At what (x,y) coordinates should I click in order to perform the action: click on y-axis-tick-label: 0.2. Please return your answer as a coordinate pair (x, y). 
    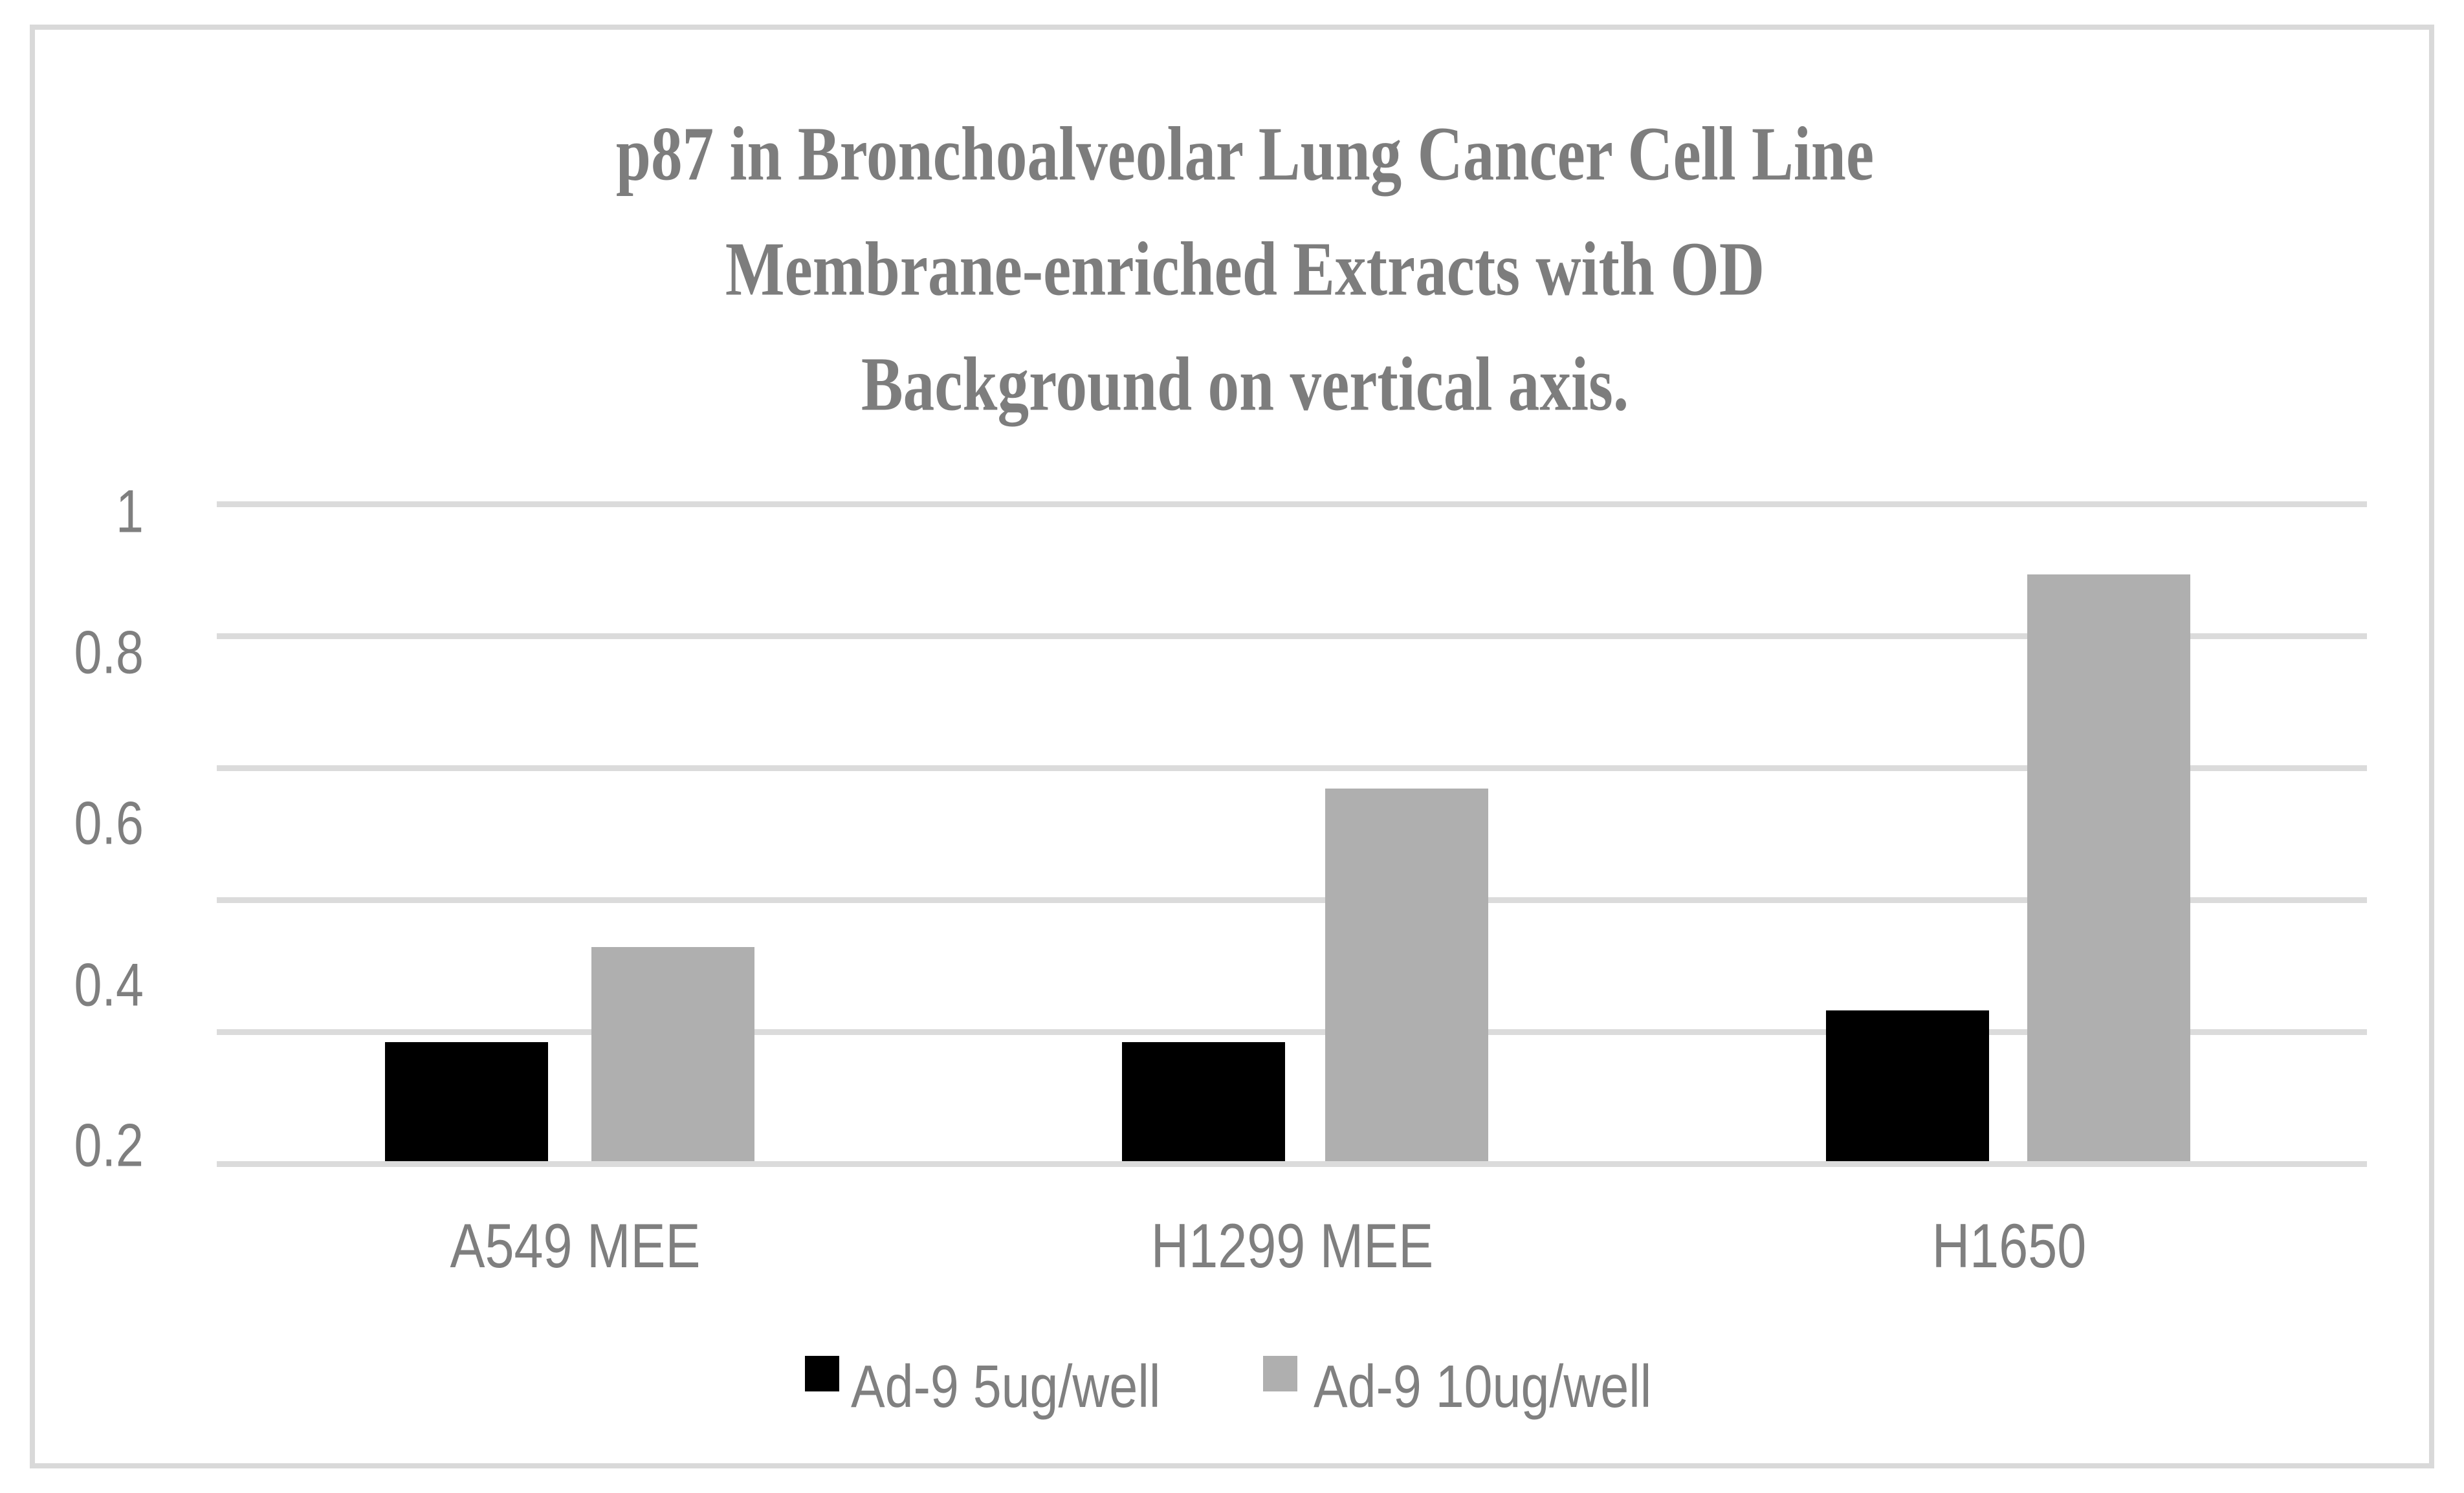
    Looking at the image, I should click on (109, 1145).